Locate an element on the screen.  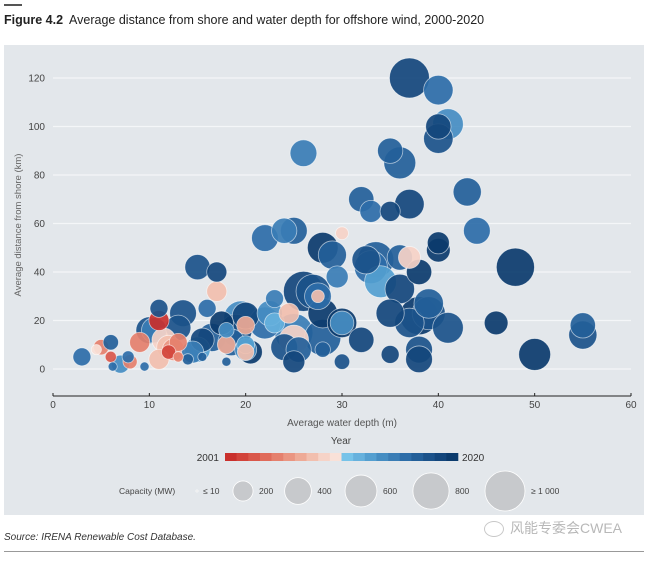
x-axis: 0 10 20 30 40 50 60 is located at coordinates (343, 402).